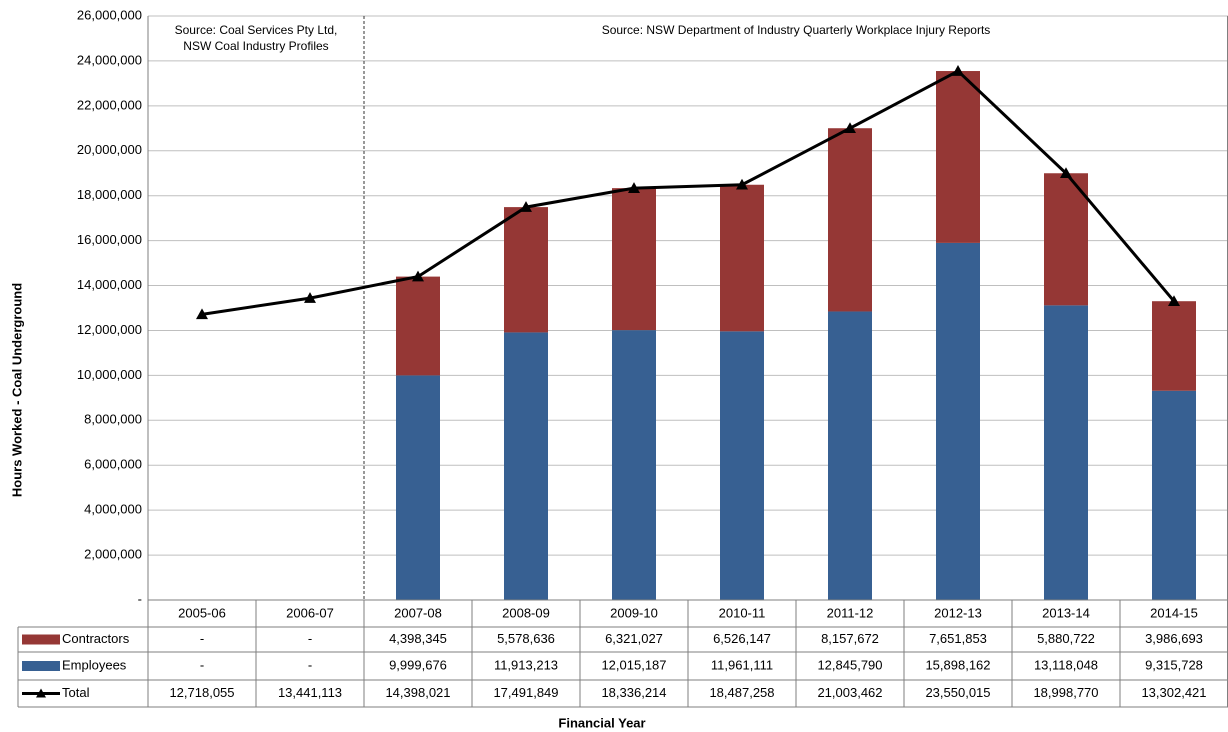 The height and width of the screenshot is (732, 1228). I want to click on table-value: 18,487,258, so click(741, 692).